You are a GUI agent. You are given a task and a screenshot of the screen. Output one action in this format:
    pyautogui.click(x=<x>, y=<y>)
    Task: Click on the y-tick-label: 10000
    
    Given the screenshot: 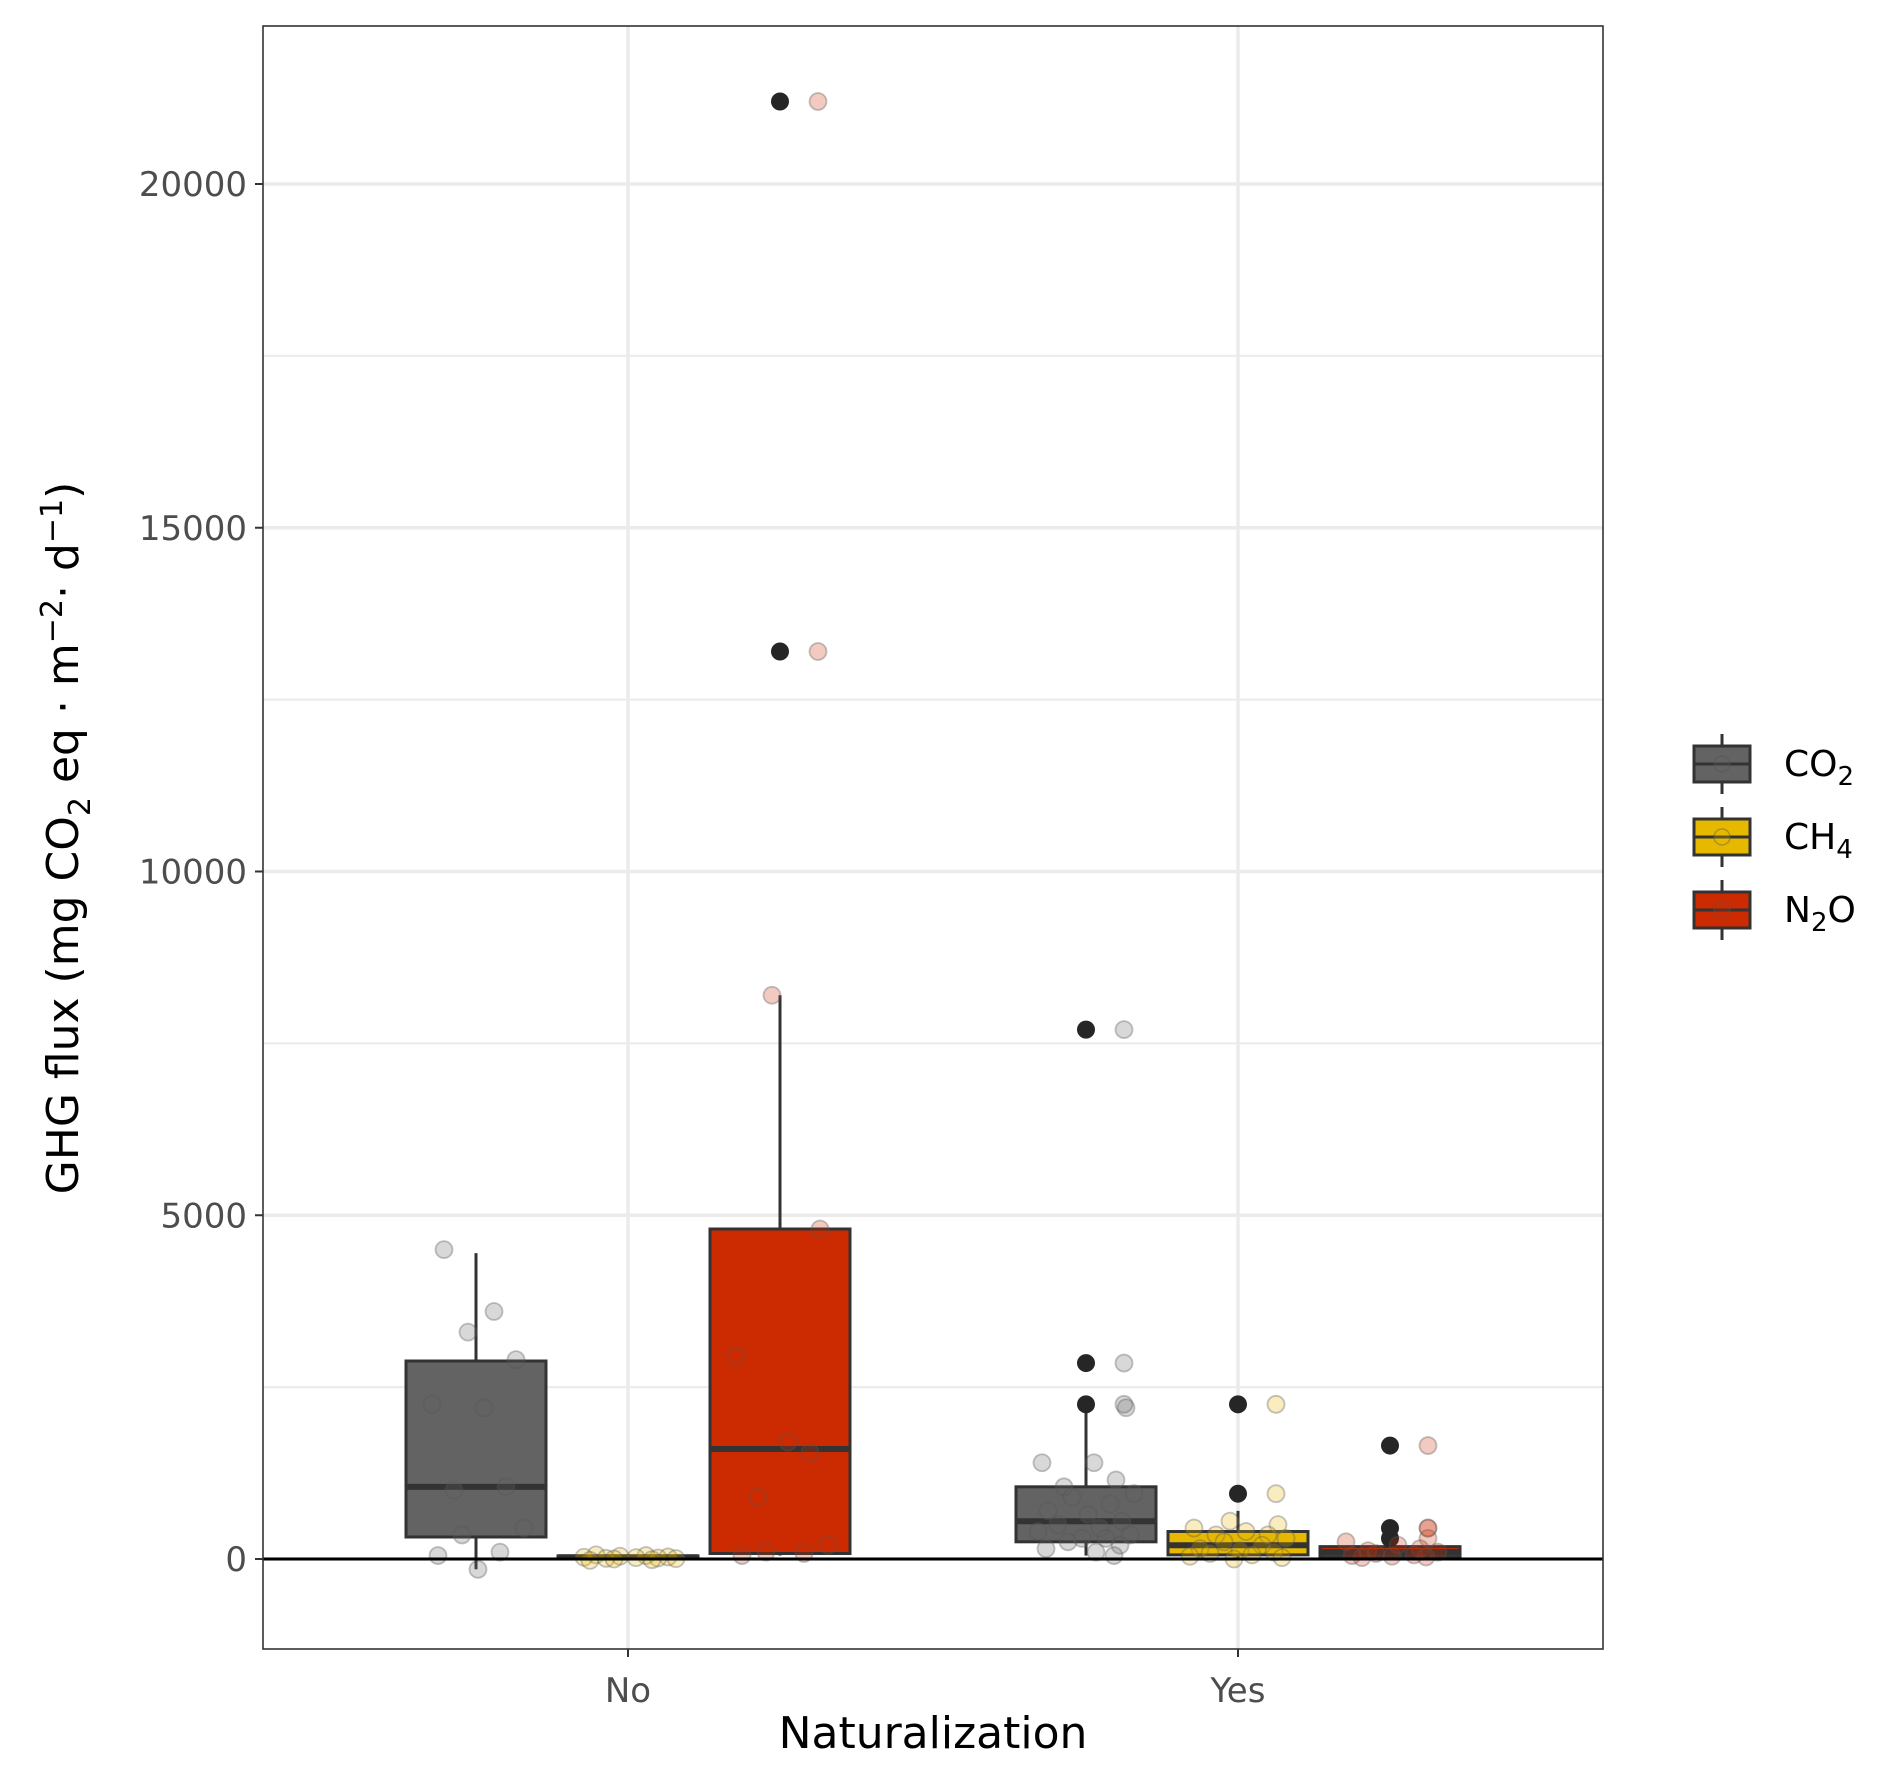 What is the action you would take?
    pyautogui.click(x=193, y=873)
    